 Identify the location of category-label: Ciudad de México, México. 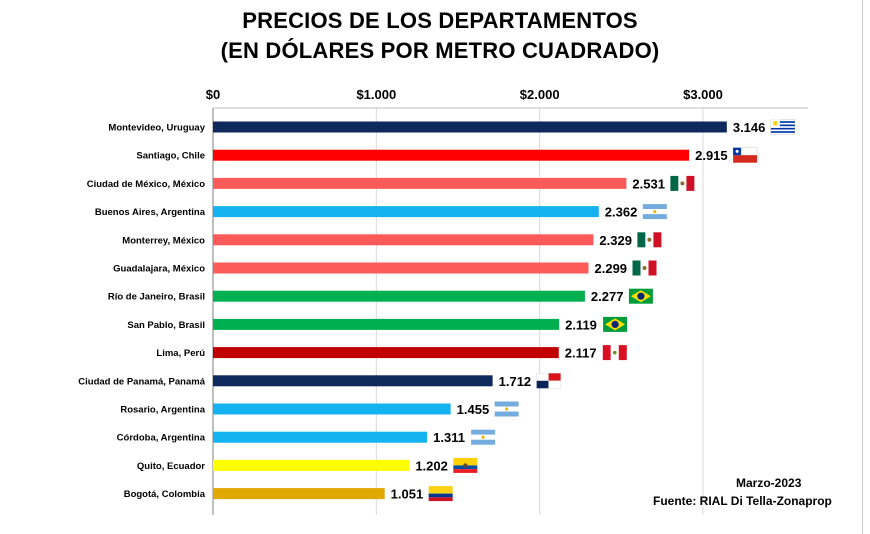
(146, 184).